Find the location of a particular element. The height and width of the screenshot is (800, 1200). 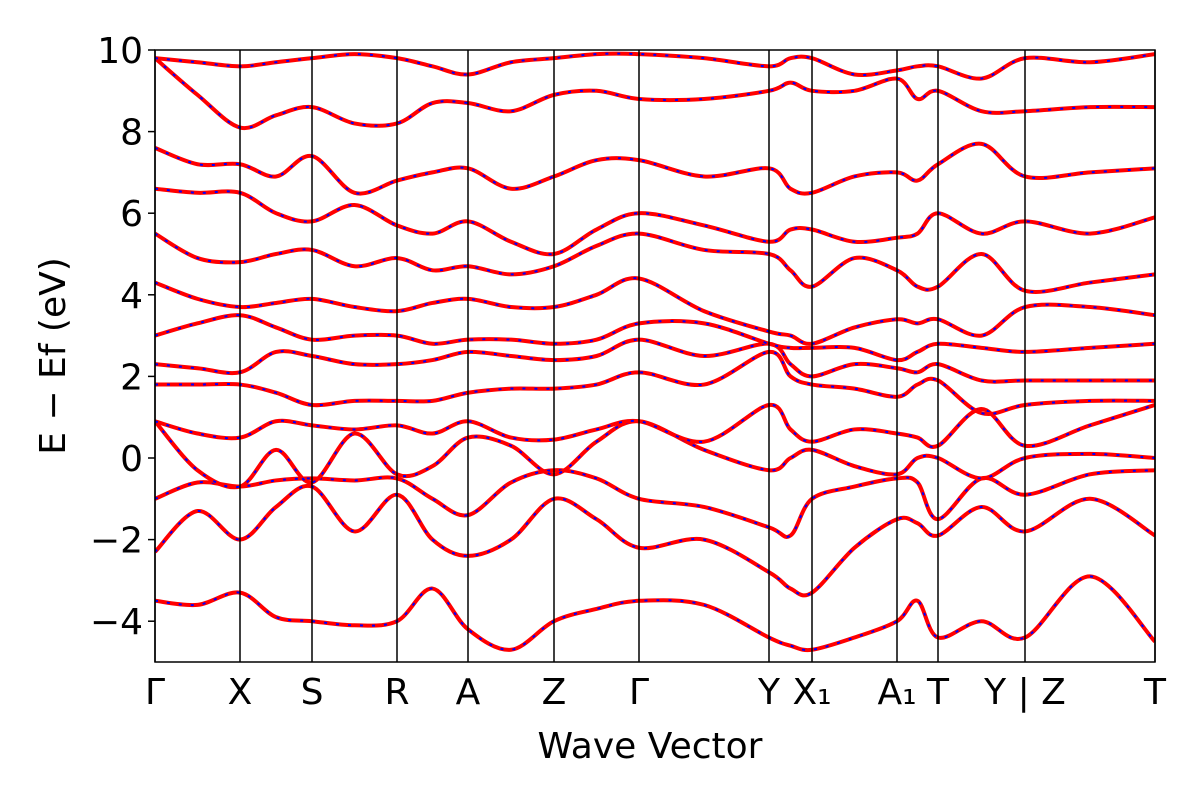

y-tick-label: −4 is located at coordinates (116, 622).